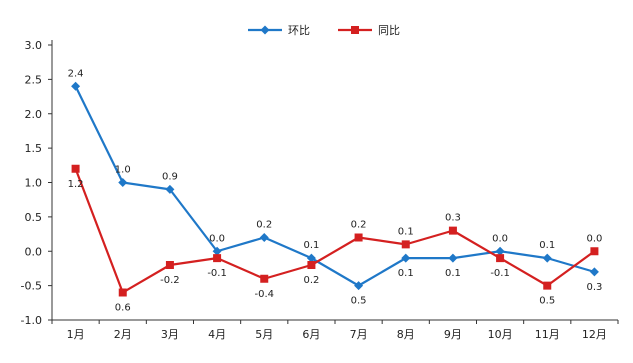  What do you see at coordinates (170, 334) in the screenshot?
I see `x-tick-label: 3月` at bounding box center [170, 334].